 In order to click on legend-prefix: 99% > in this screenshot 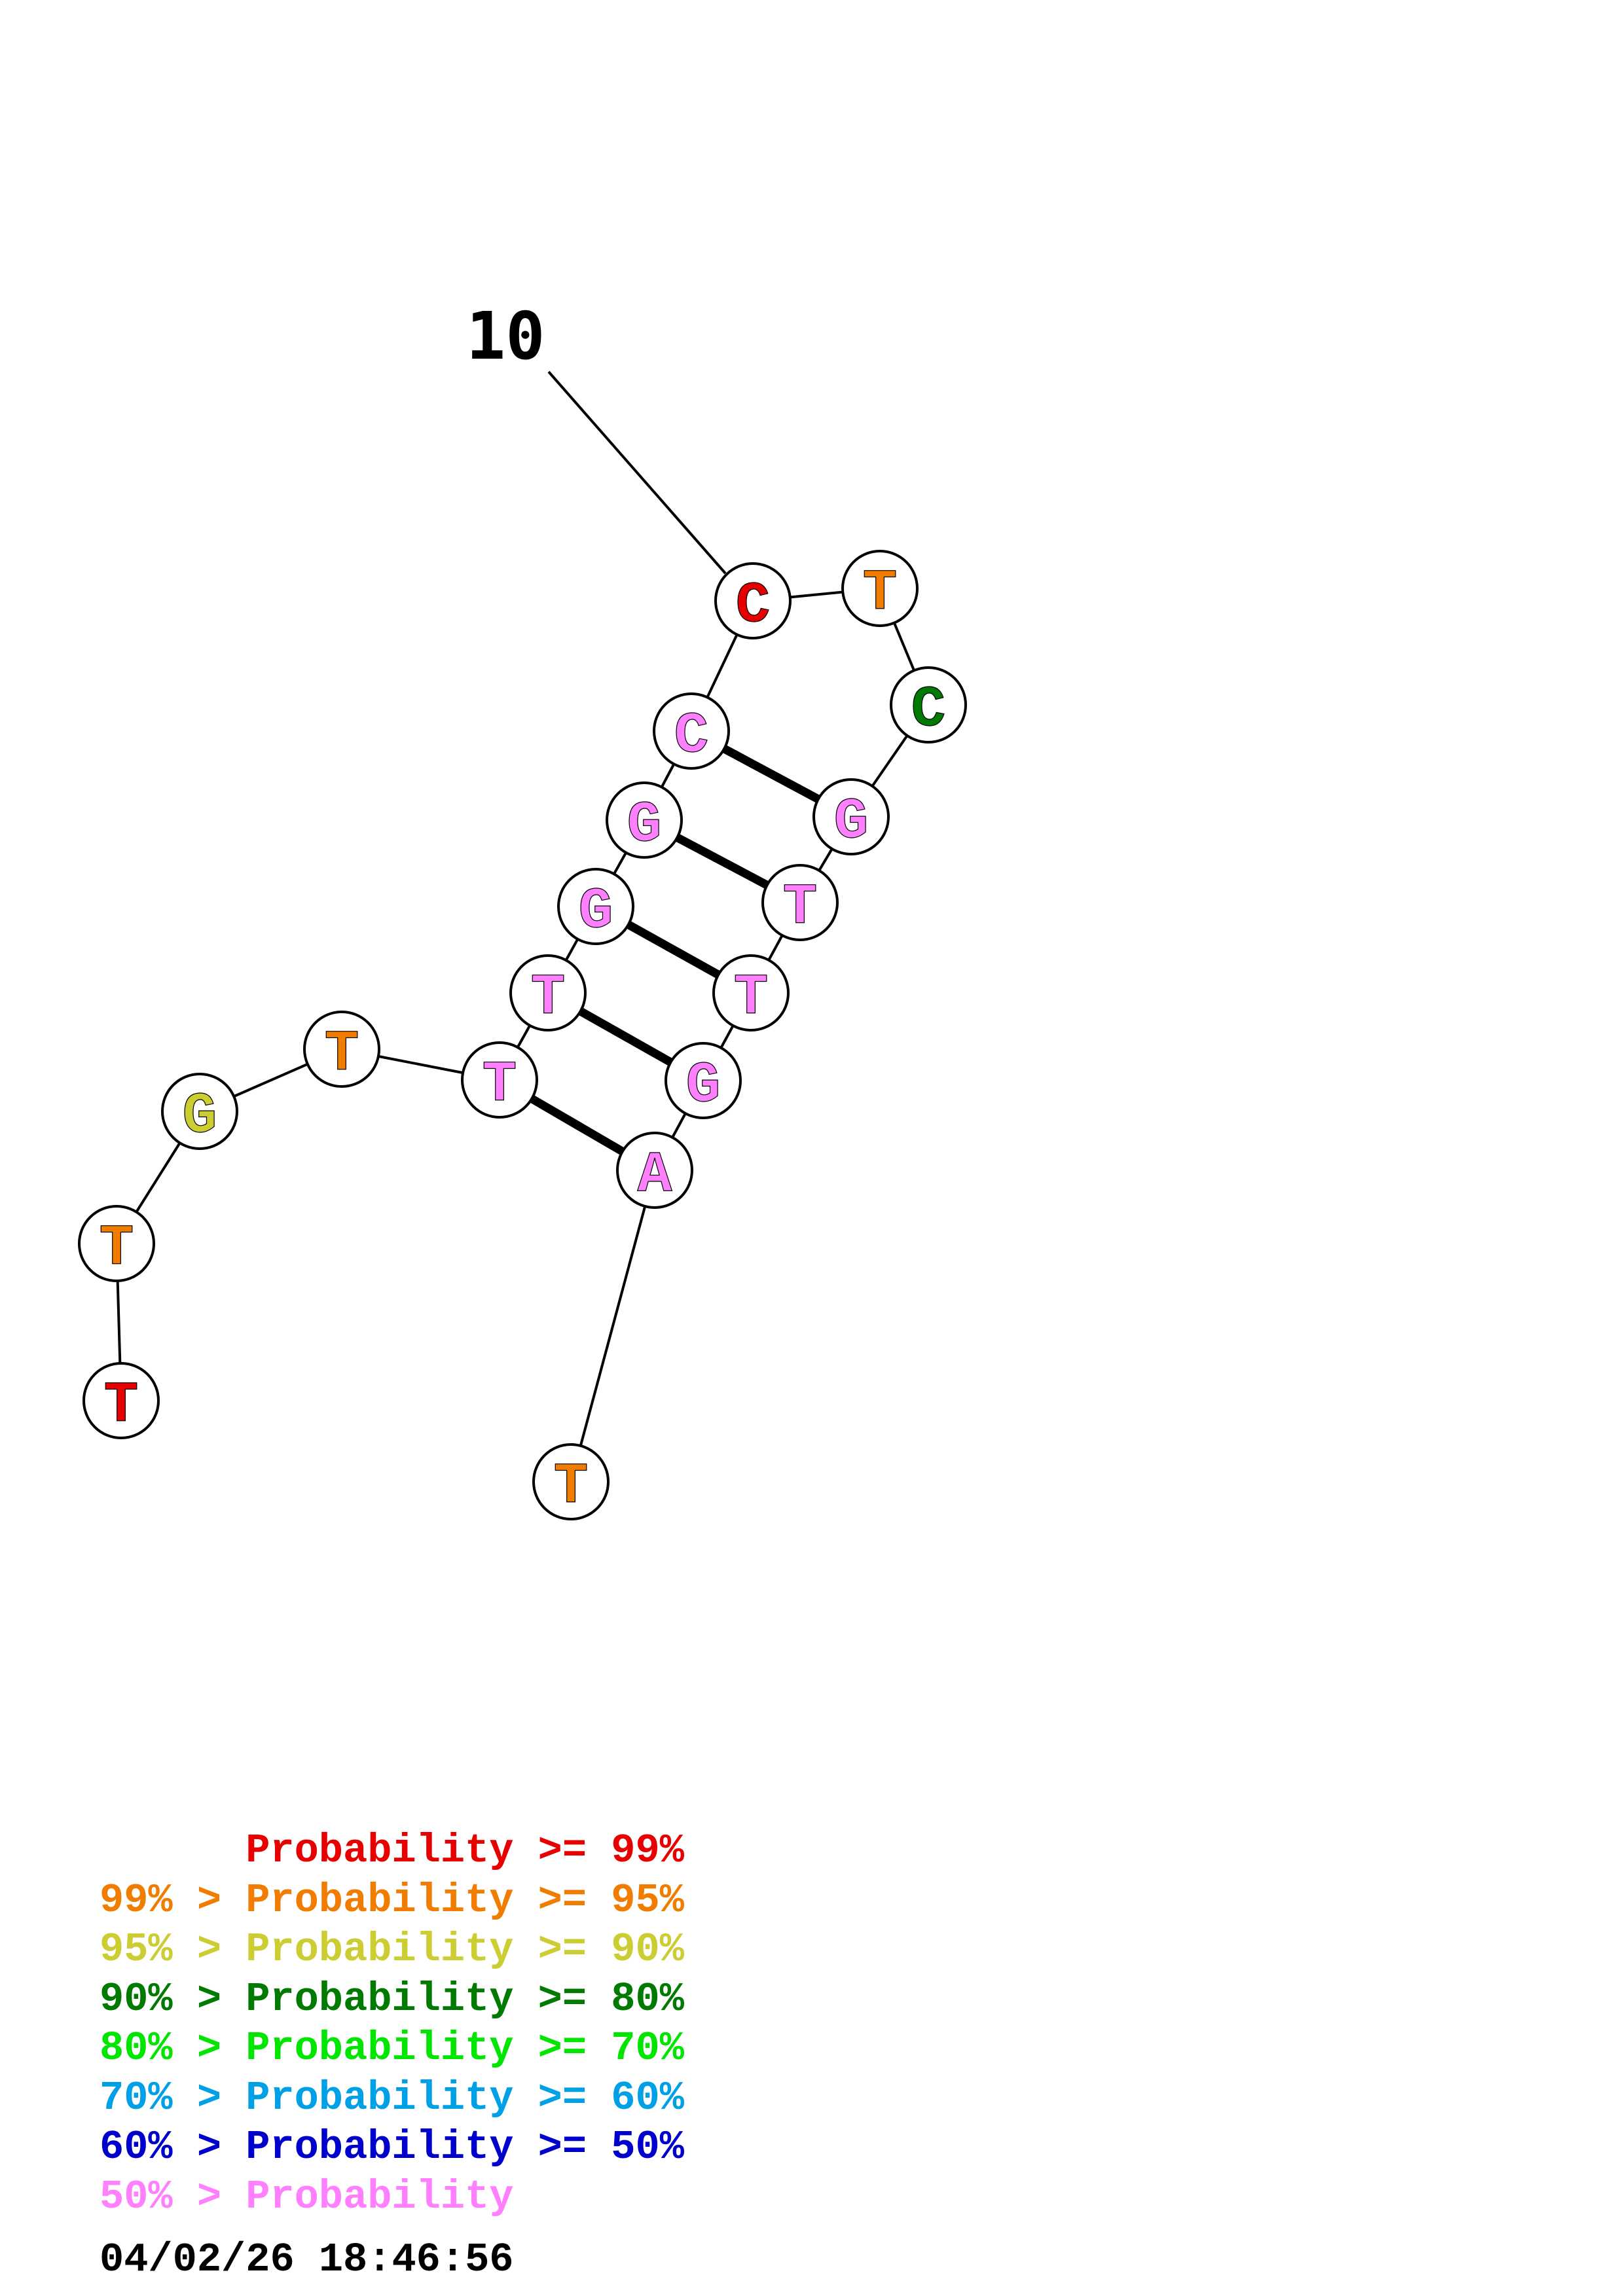, I will do `click(173, 1900)`.